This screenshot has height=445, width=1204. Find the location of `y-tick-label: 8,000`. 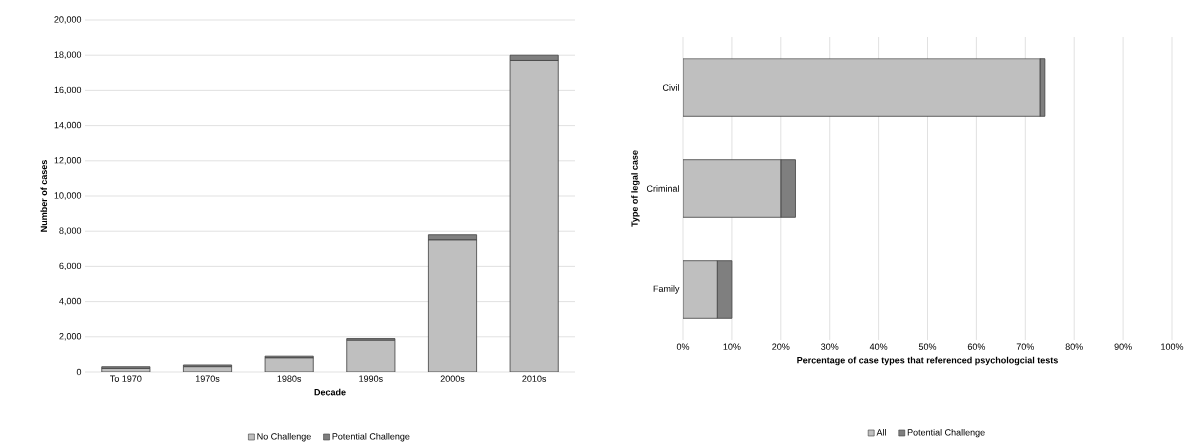

y-tick-label: 8,000 is located at coordinates (70, 231).